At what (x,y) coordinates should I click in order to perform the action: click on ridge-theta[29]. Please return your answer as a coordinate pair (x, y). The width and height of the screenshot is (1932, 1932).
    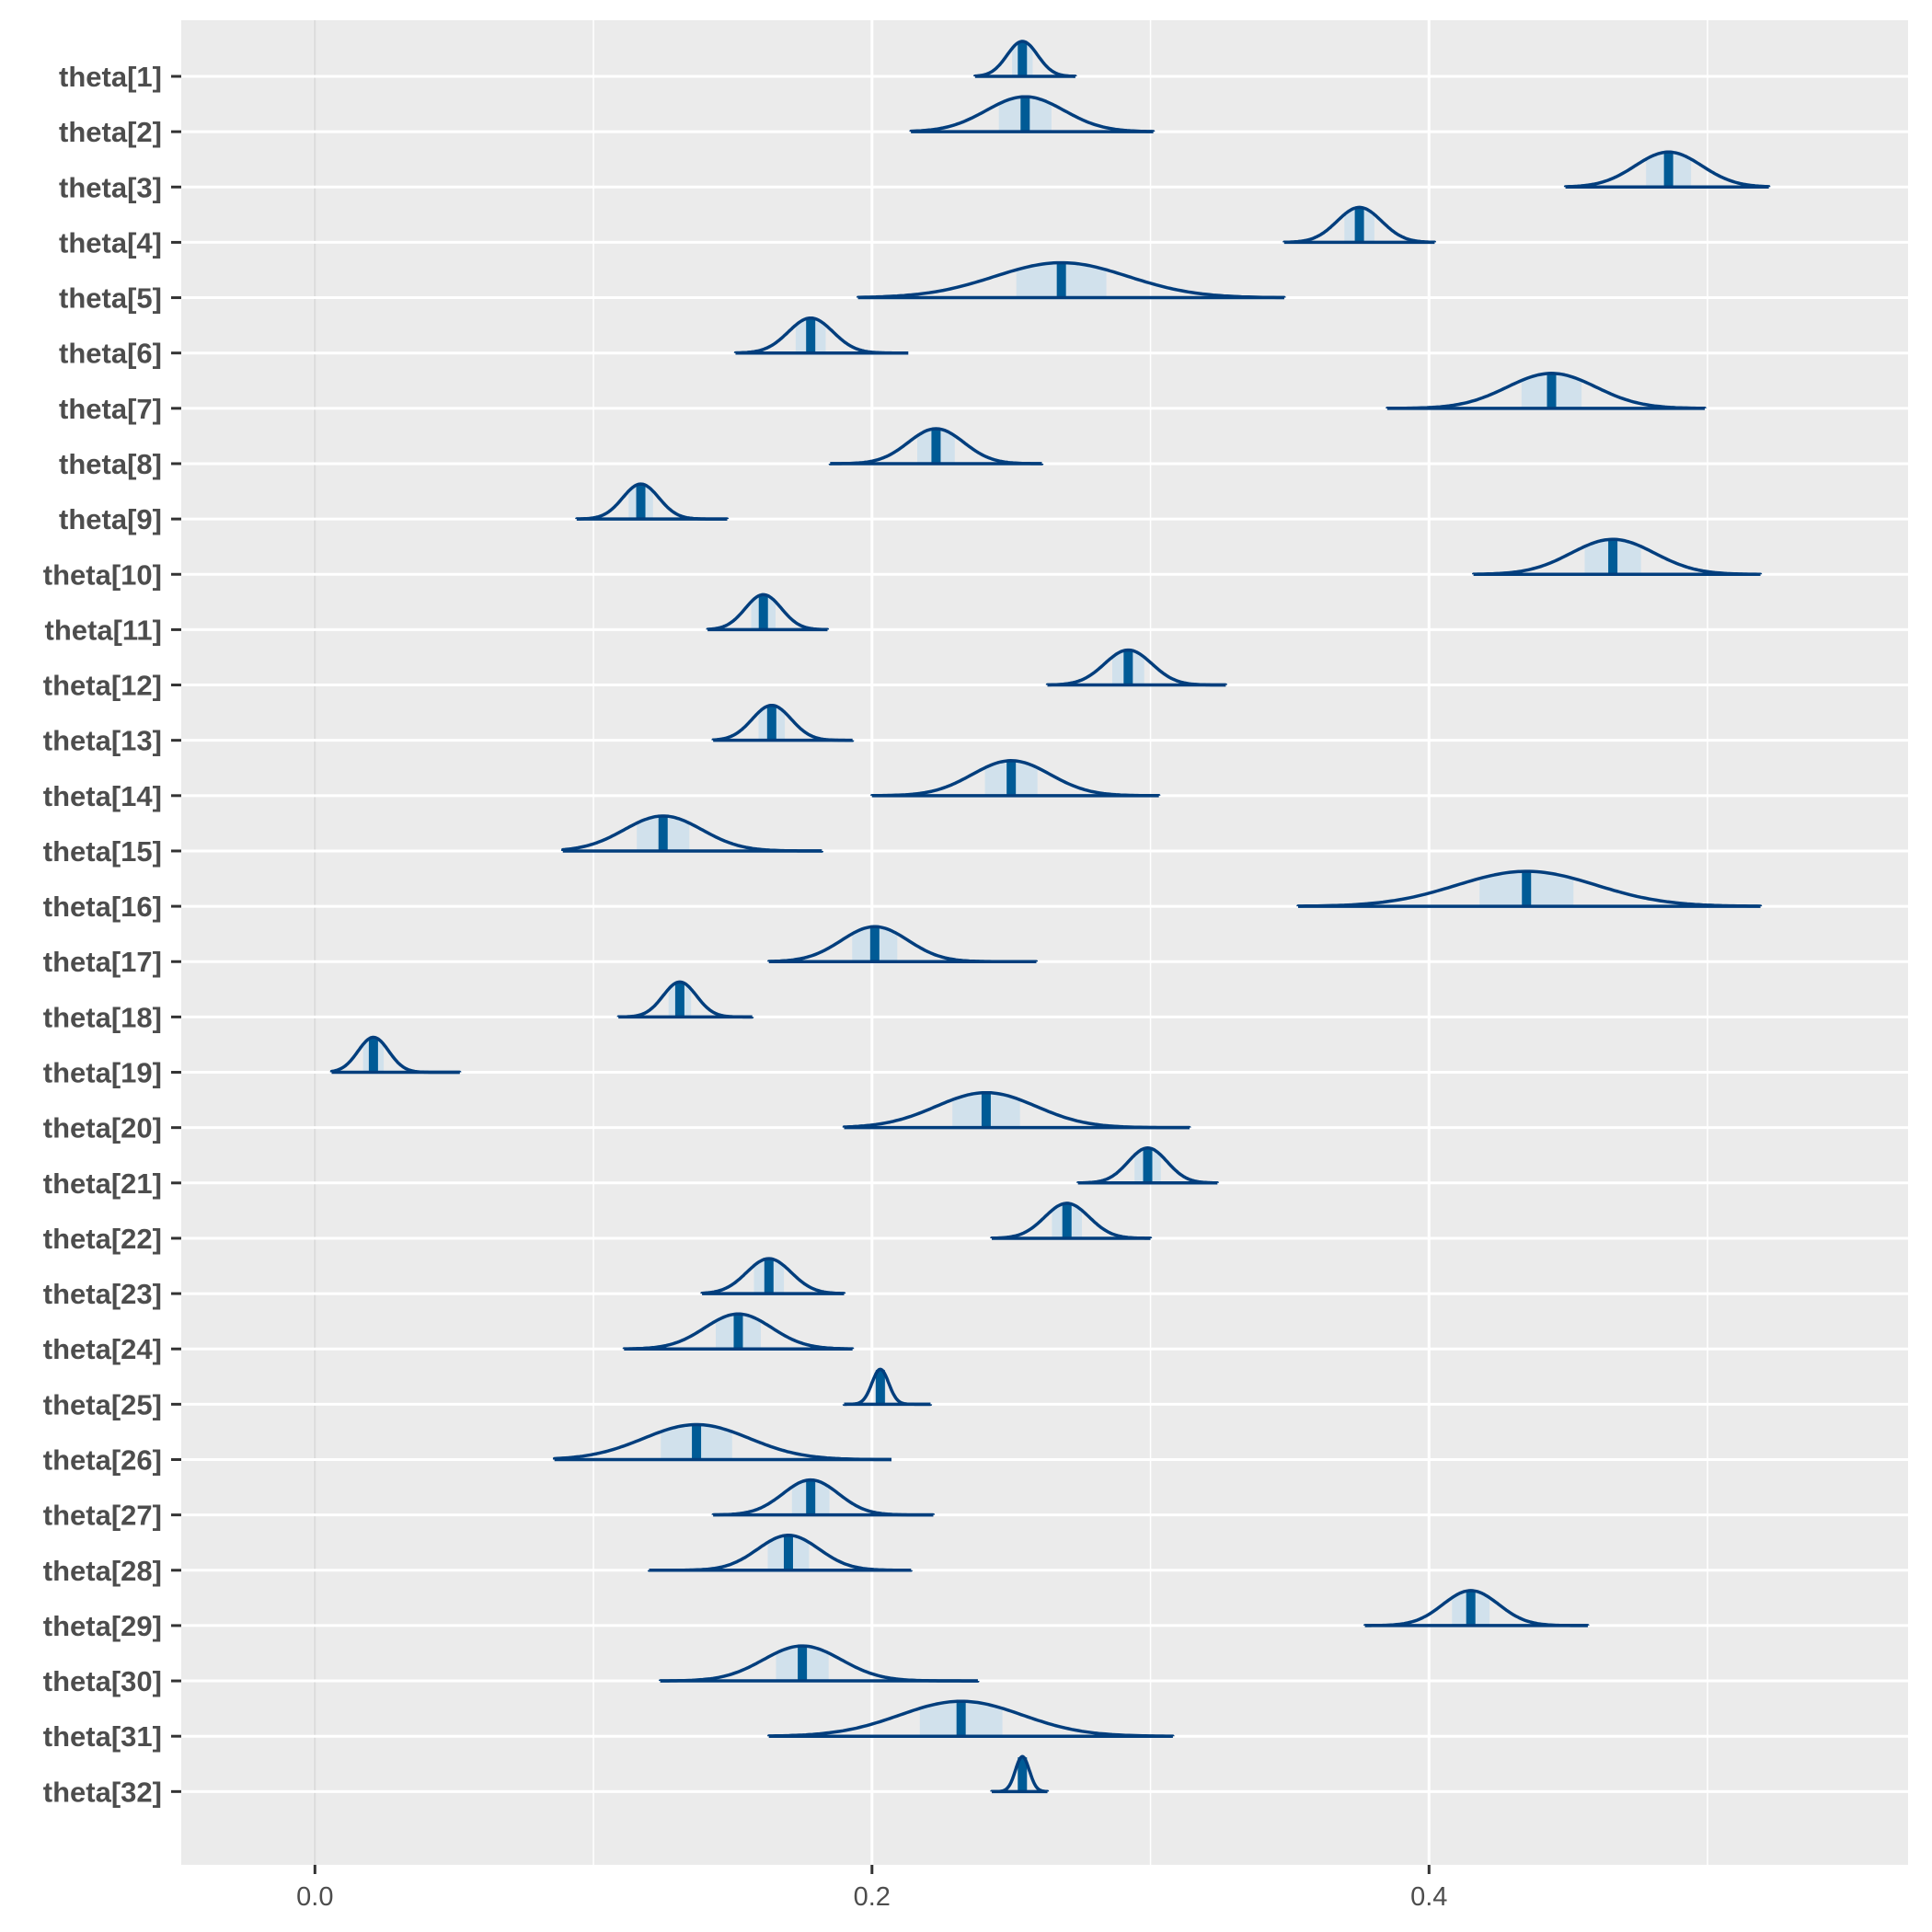
    Looking at the image, I should click on (1476, 1608).